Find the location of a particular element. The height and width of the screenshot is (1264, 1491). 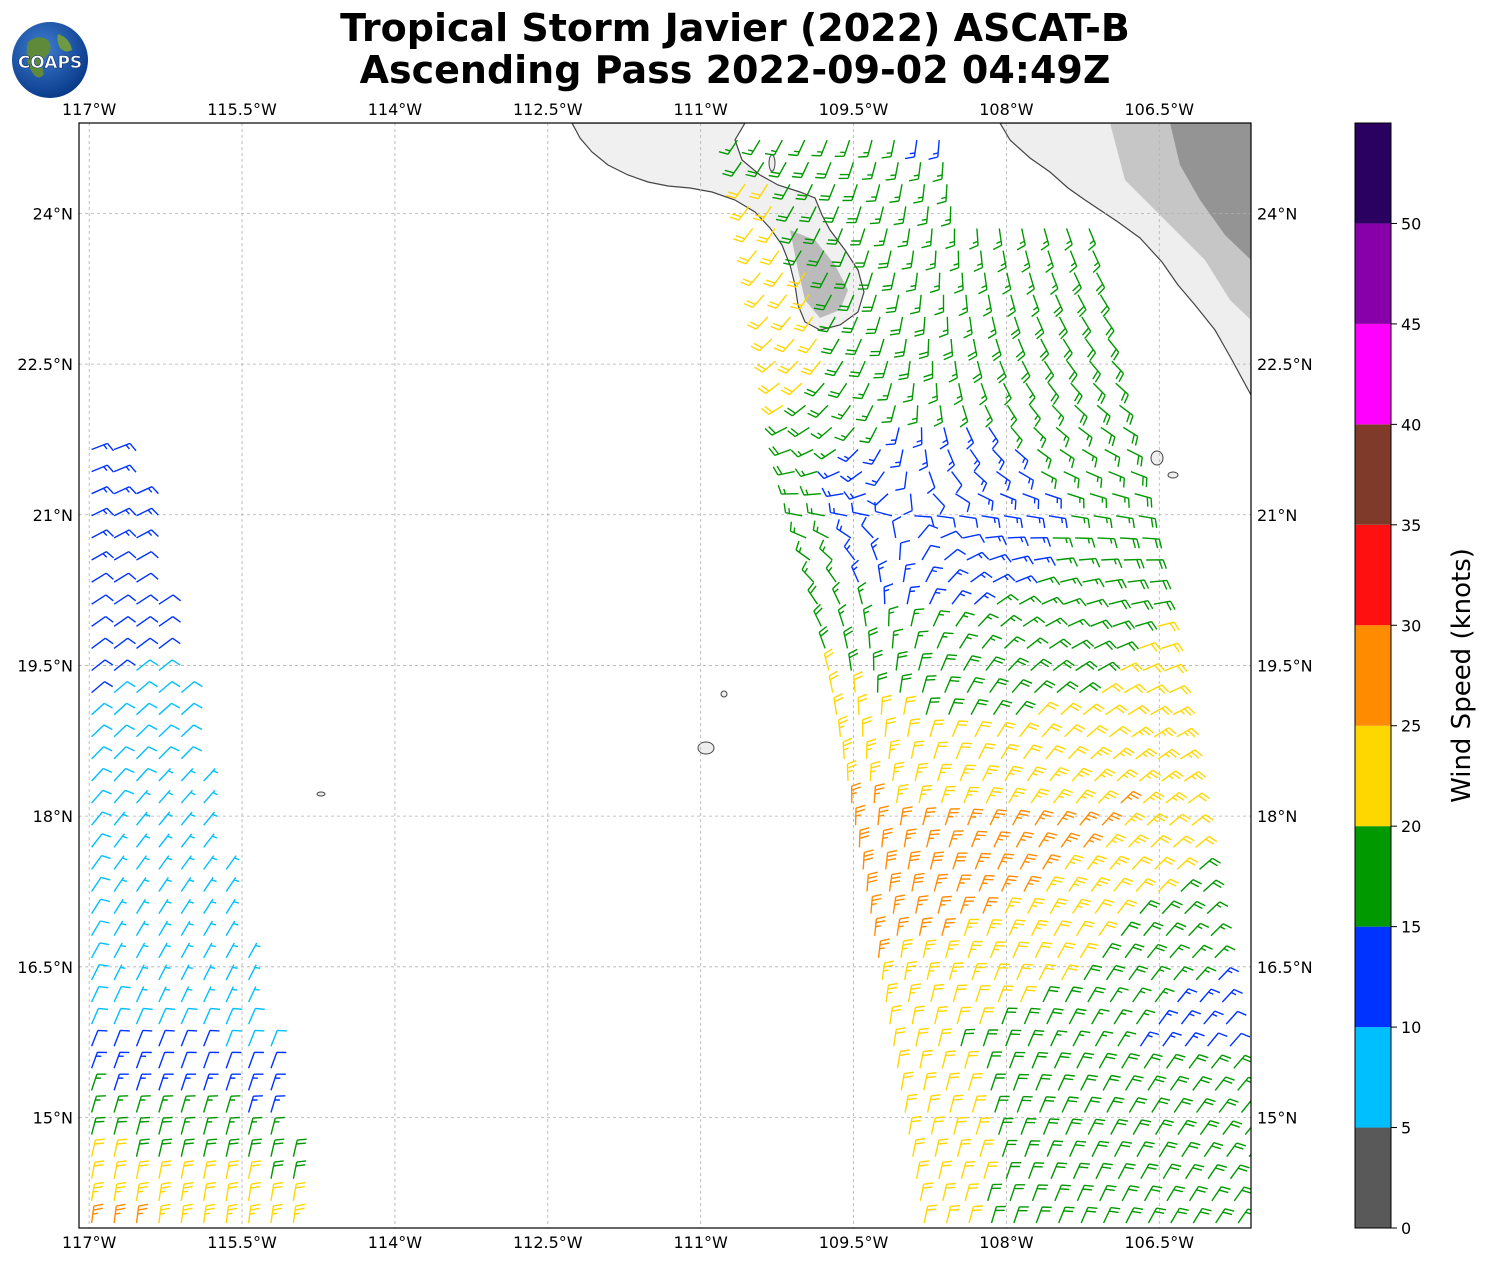

coaps-logo: COAPS is located at coordinates (50, 60).